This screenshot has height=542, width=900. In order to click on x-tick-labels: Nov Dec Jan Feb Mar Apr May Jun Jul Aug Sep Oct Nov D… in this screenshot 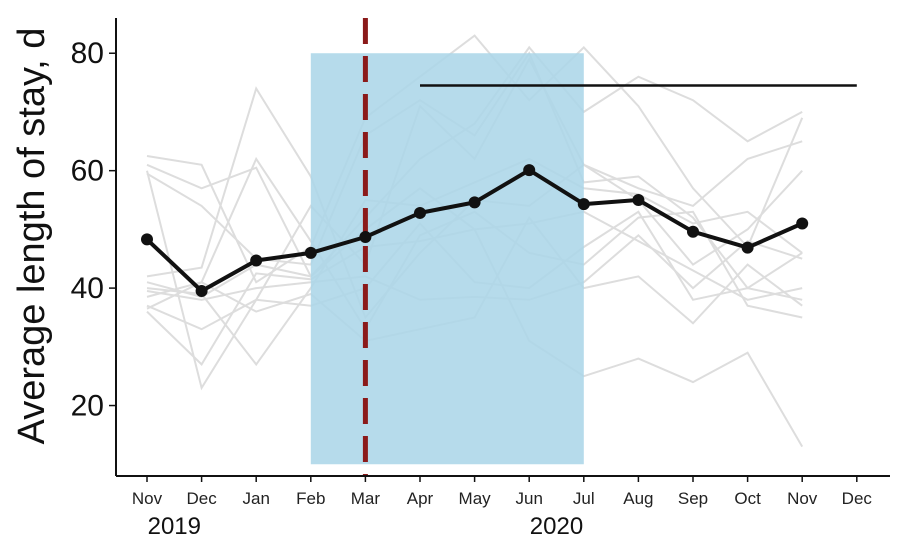, I will do `click(502, 498)`.